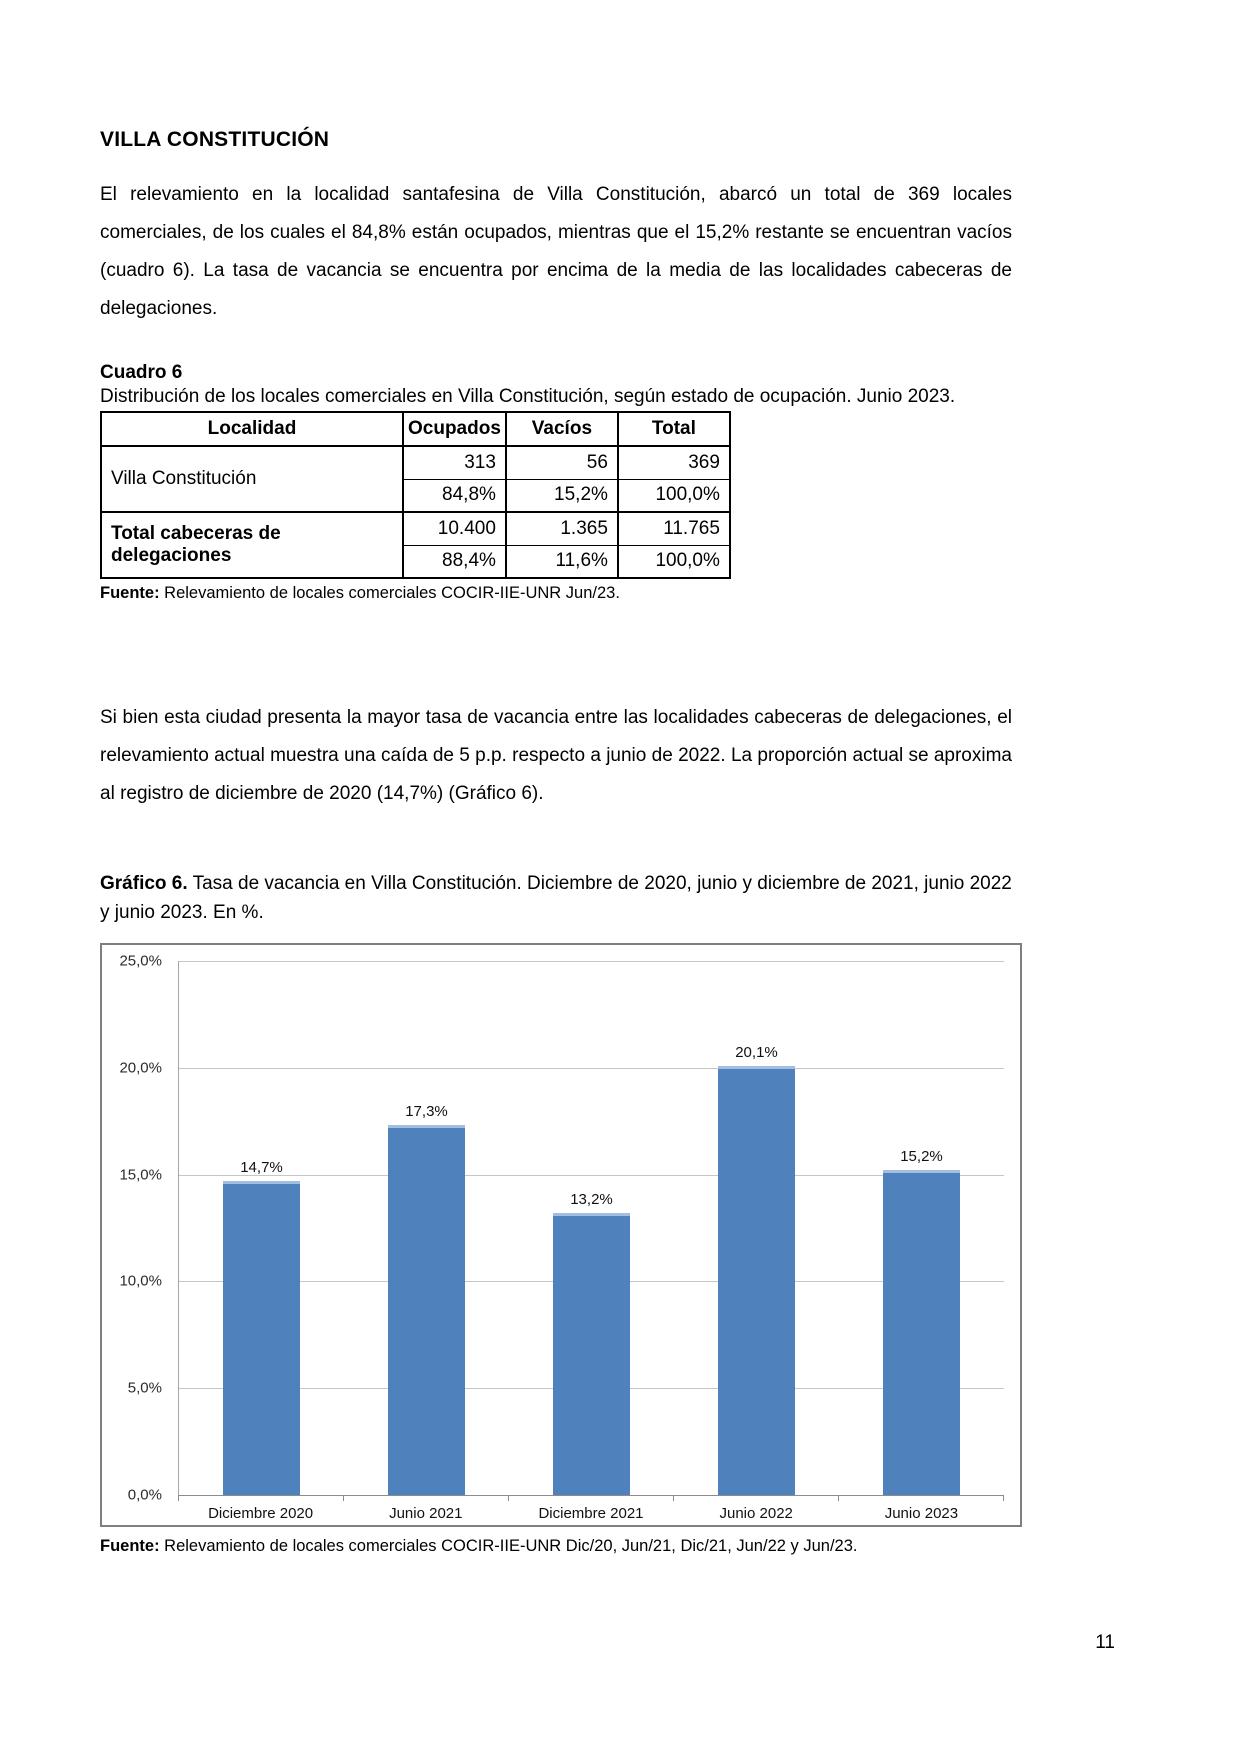  What do you see at coordinates (756, 1052) in the screenshot?
I see `bar-value-label: 20,1%` at bounding box center [756, 1052].